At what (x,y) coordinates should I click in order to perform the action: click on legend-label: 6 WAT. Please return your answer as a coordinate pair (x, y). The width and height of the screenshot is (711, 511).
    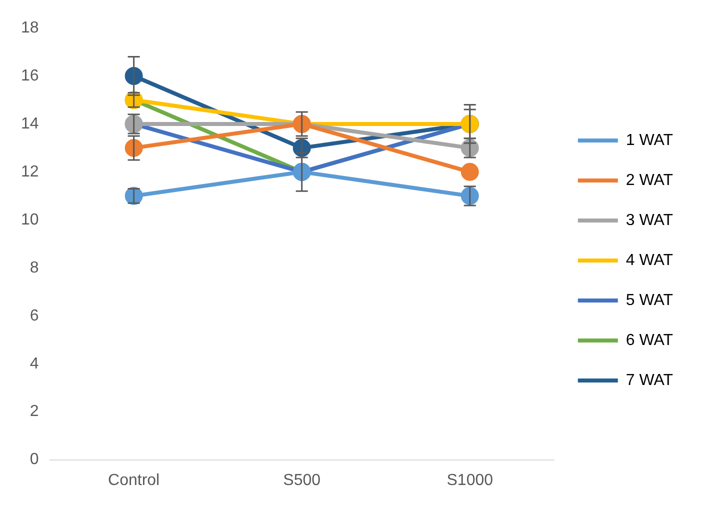
    Looking at the image, I should click on (650, 340).